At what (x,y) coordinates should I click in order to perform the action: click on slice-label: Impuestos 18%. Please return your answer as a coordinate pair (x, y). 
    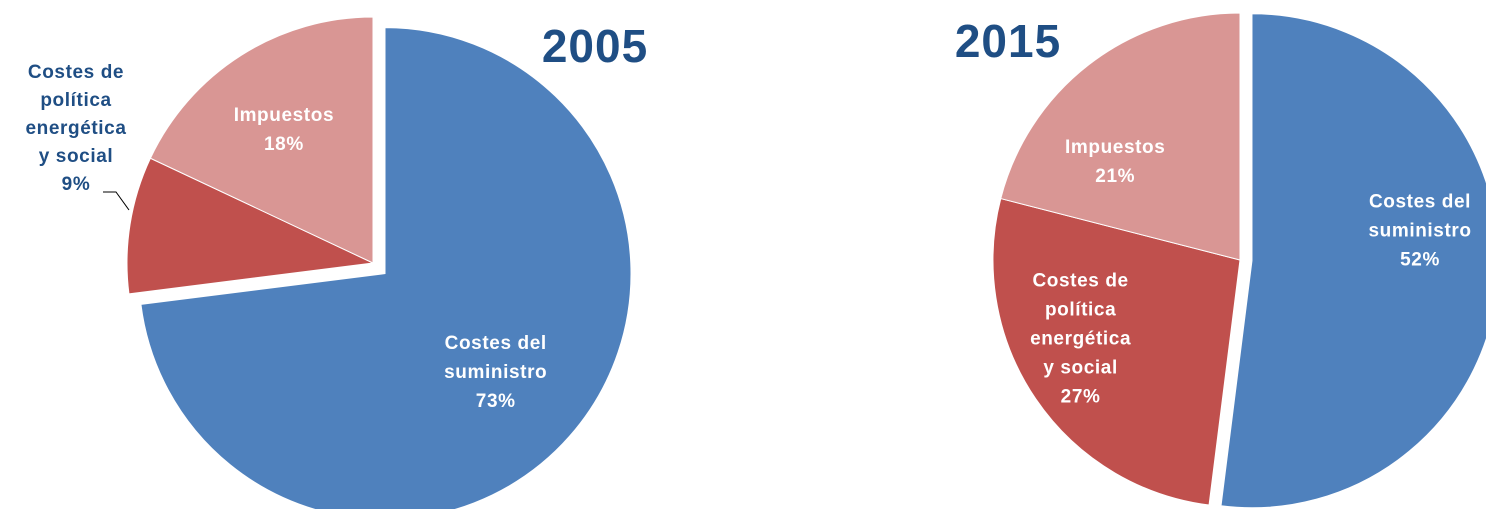
    Looking at the image, I should click on (284, 130).